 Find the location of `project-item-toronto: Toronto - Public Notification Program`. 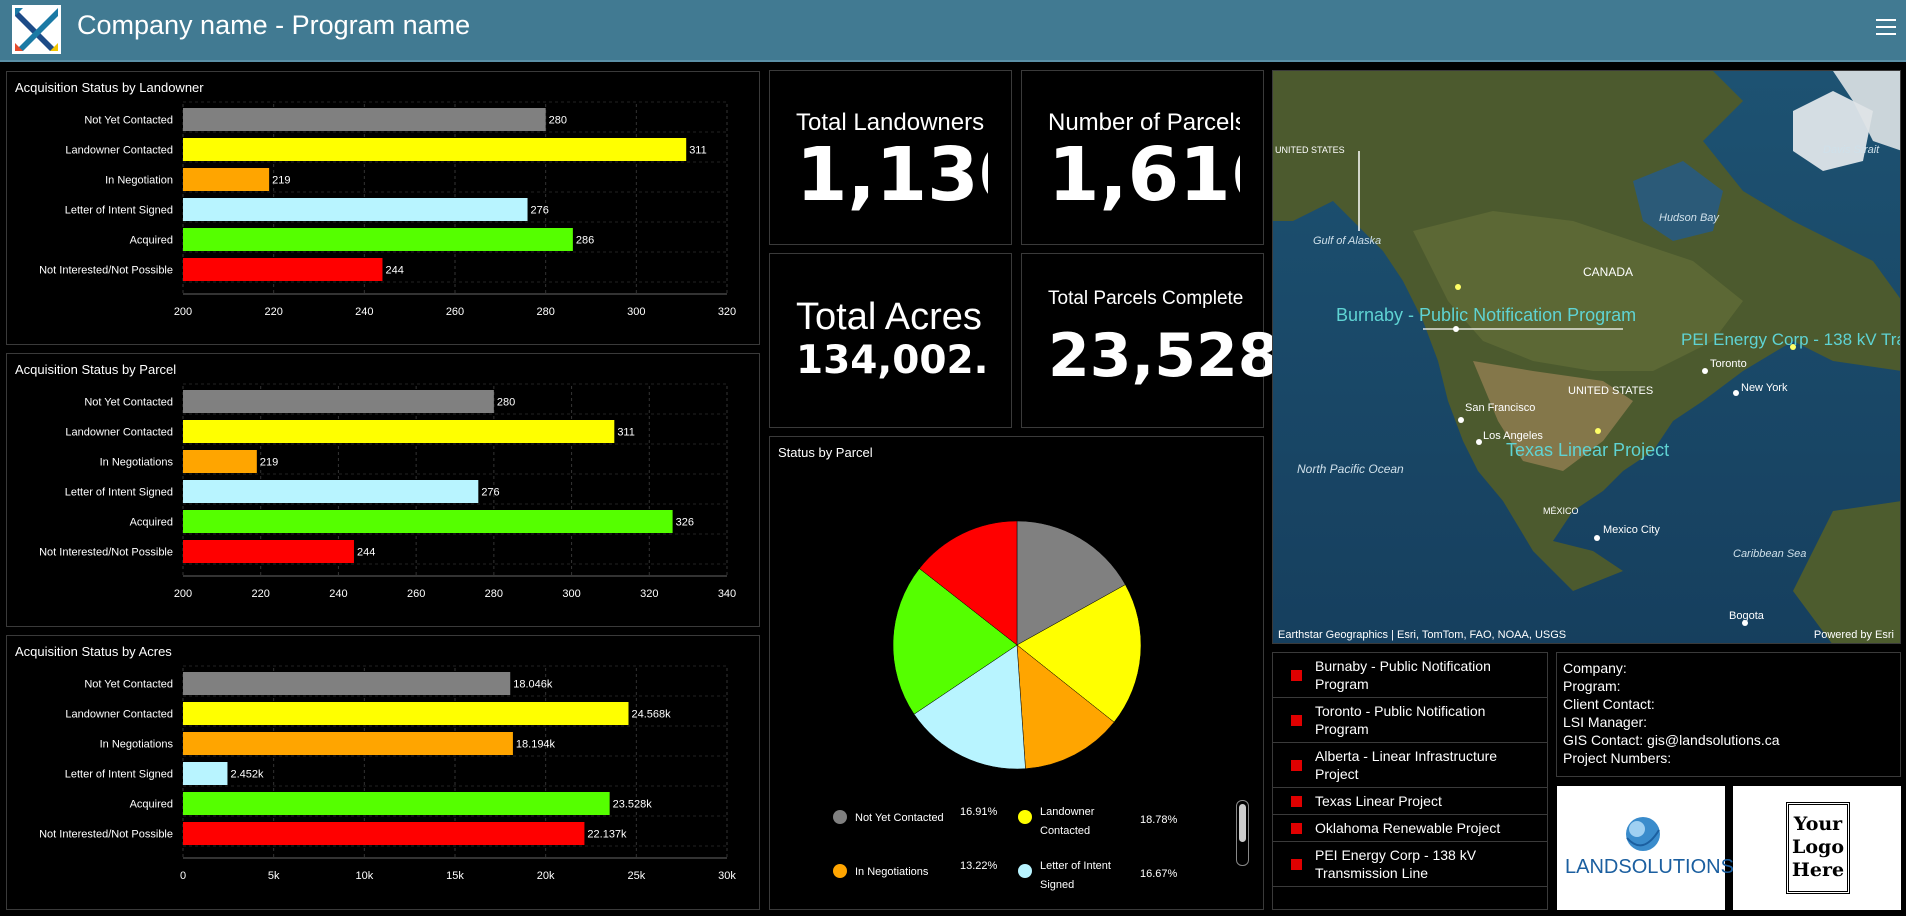

project-item-toronto: Toronto - Public Notification Program is located at coordinates (1410, 720).